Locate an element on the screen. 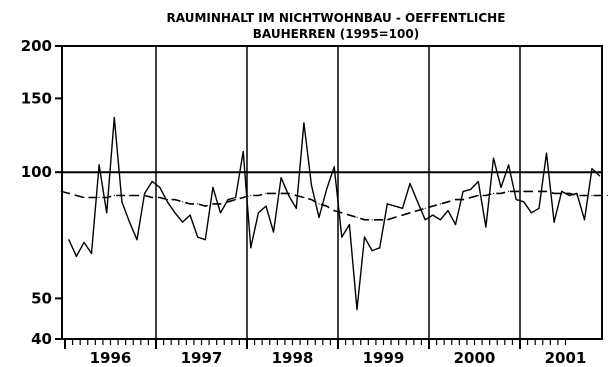 The width and height of the screenshot is (610, 367). x-tick-label-year: 2000 is located at coordinates (475, 358).